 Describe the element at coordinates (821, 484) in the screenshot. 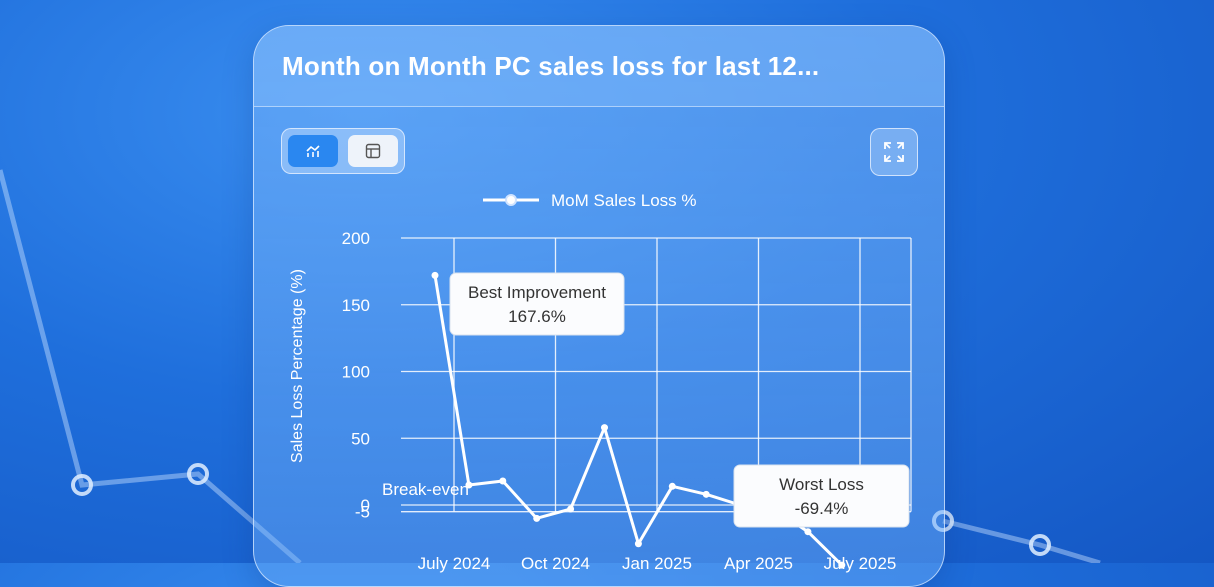

I see `worst-loss-callout-label: Worst Loss` at that location.